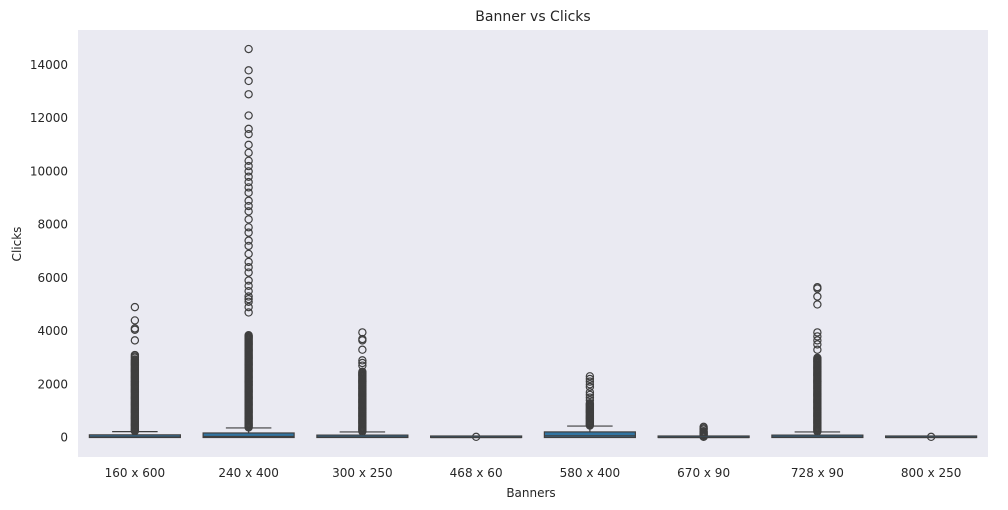  Describe the element at coordinates (52, 225) in the screenshot. I see `y-tick-label: 8000` at that location.